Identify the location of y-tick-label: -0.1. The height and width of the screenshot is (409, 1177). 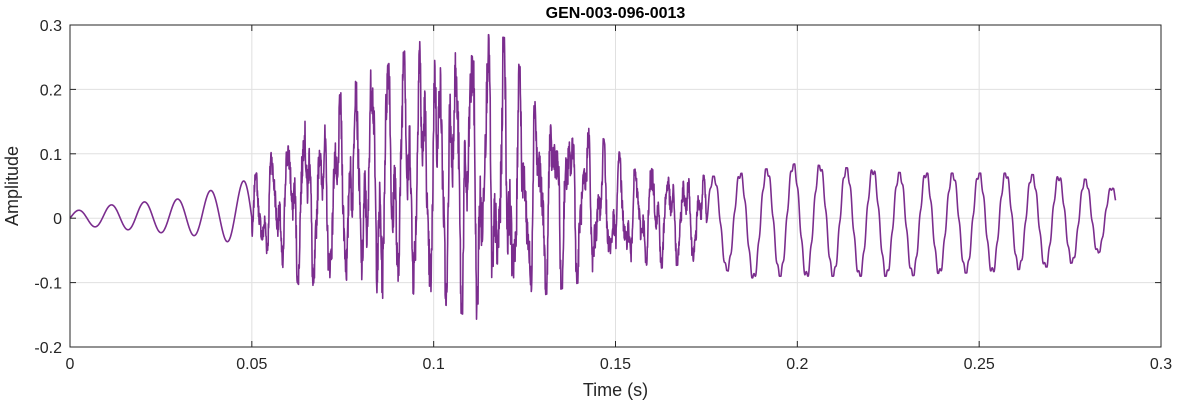
(48, 284).